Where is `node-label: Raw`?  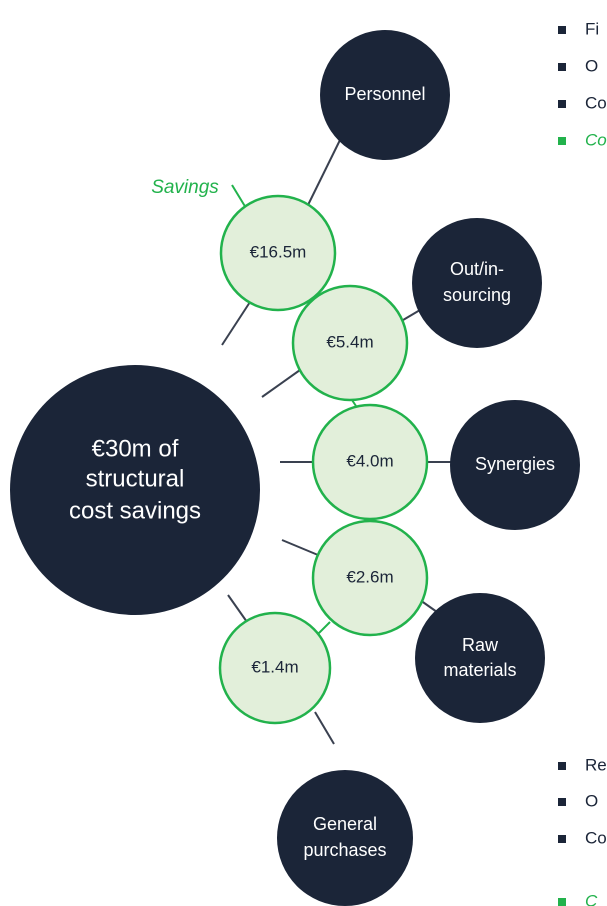 node-label: Raw is located at coordinates (480, 645).